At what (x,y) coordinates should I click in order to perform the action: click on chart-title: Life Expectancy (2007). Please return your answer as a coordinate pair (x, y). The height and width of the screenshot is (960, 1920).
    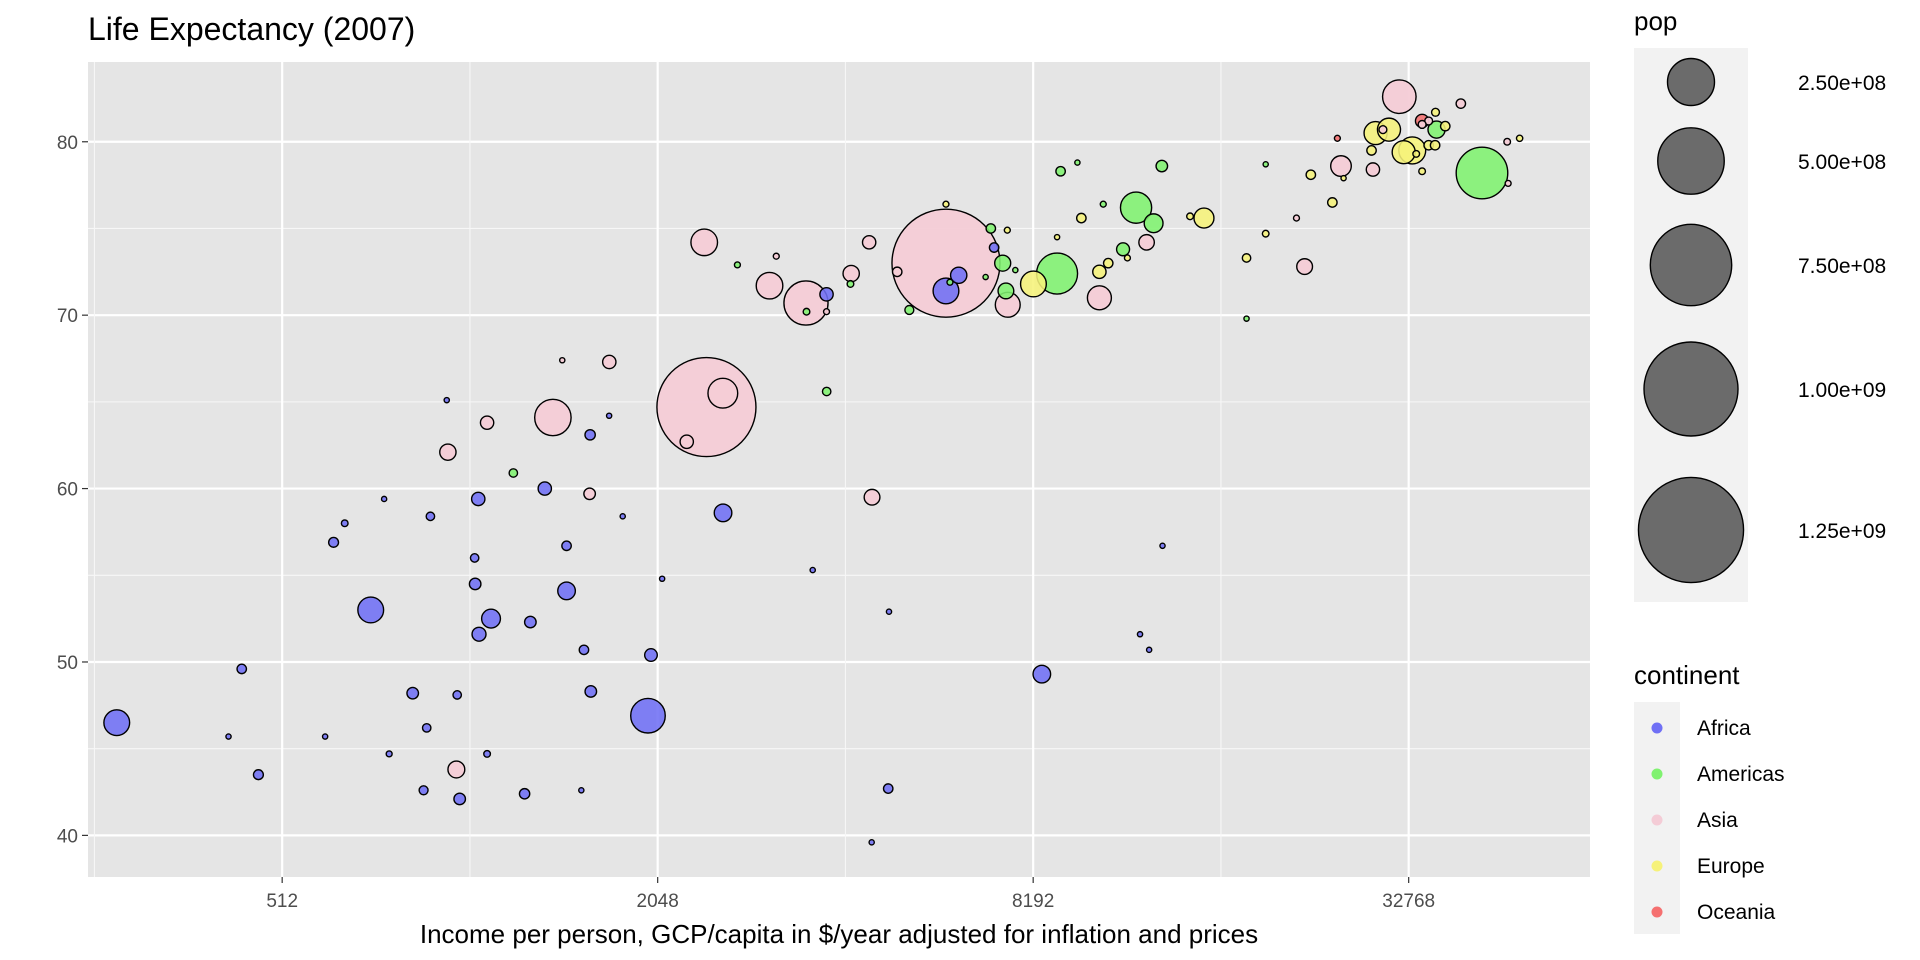
    Looking at the image, I should click on (251, 29).